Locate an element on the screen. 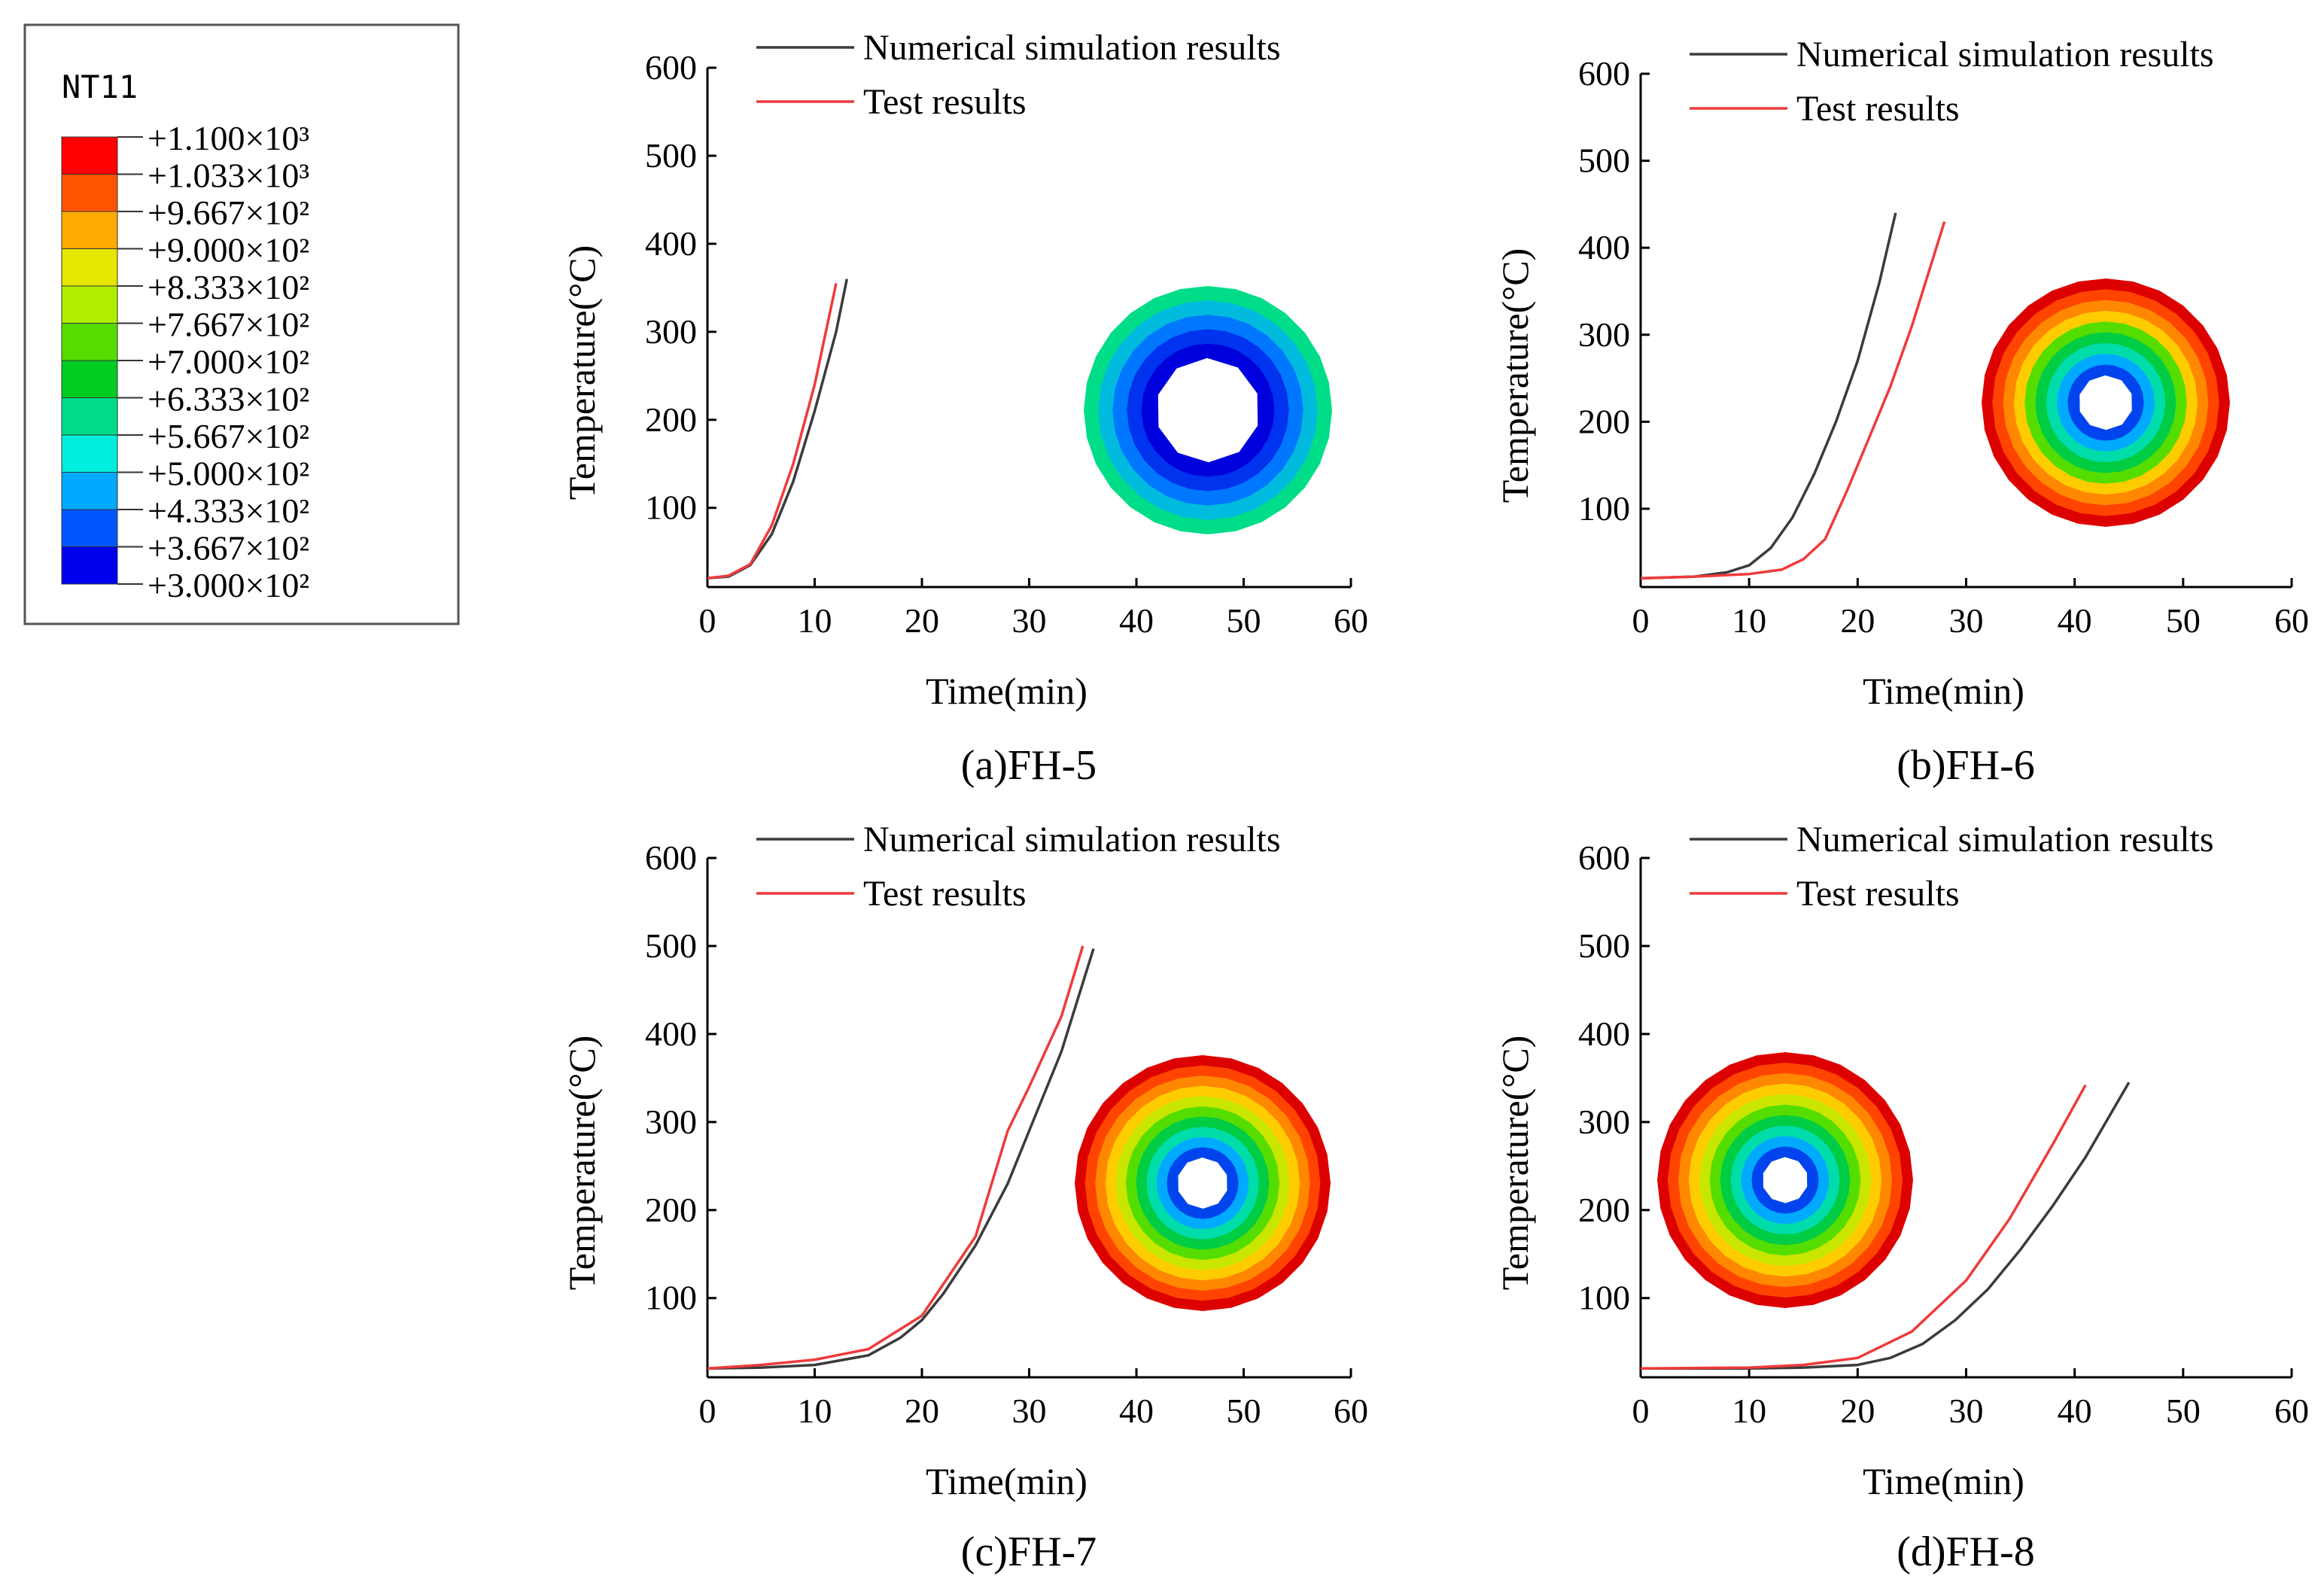 The height and width of the screenshot is (1582, 2324). legend-variable-label: NT11 is located at coordinates (100, 86).